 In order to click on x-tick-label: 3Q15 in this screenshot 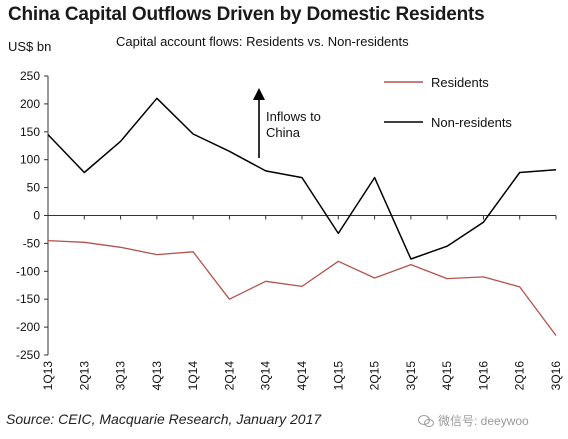, I will do `click(411, 376)`.